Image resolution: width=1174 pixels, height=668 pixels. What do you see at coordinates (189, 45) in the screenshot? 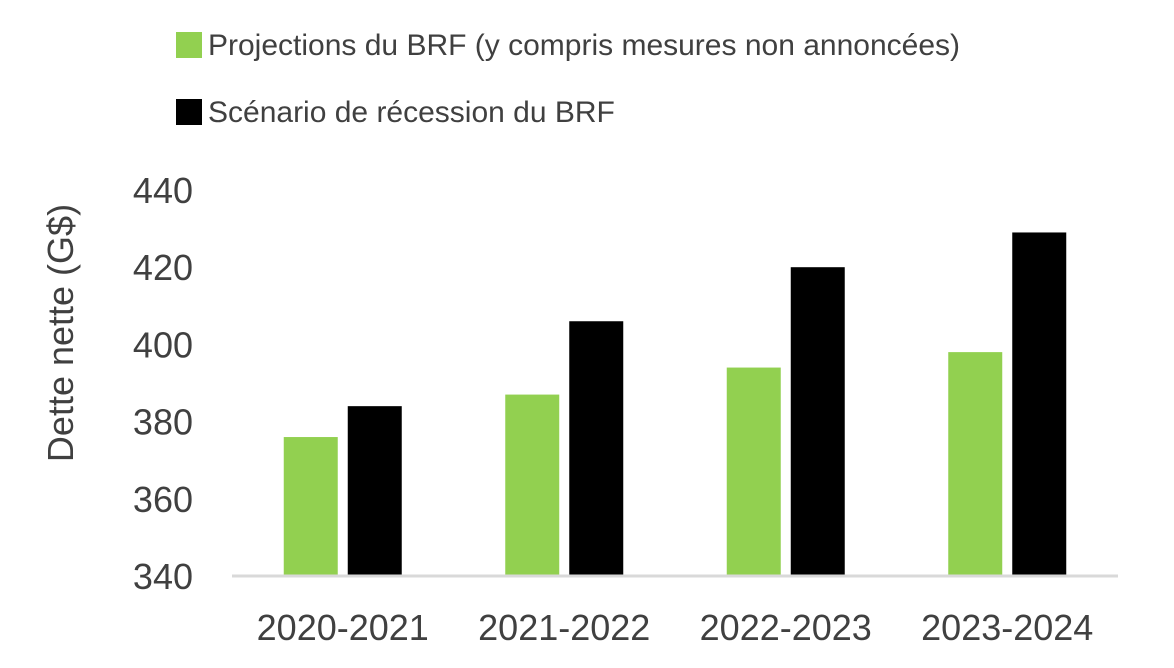
I see `legend-swatch-projections` at bounding box center [189, 45].